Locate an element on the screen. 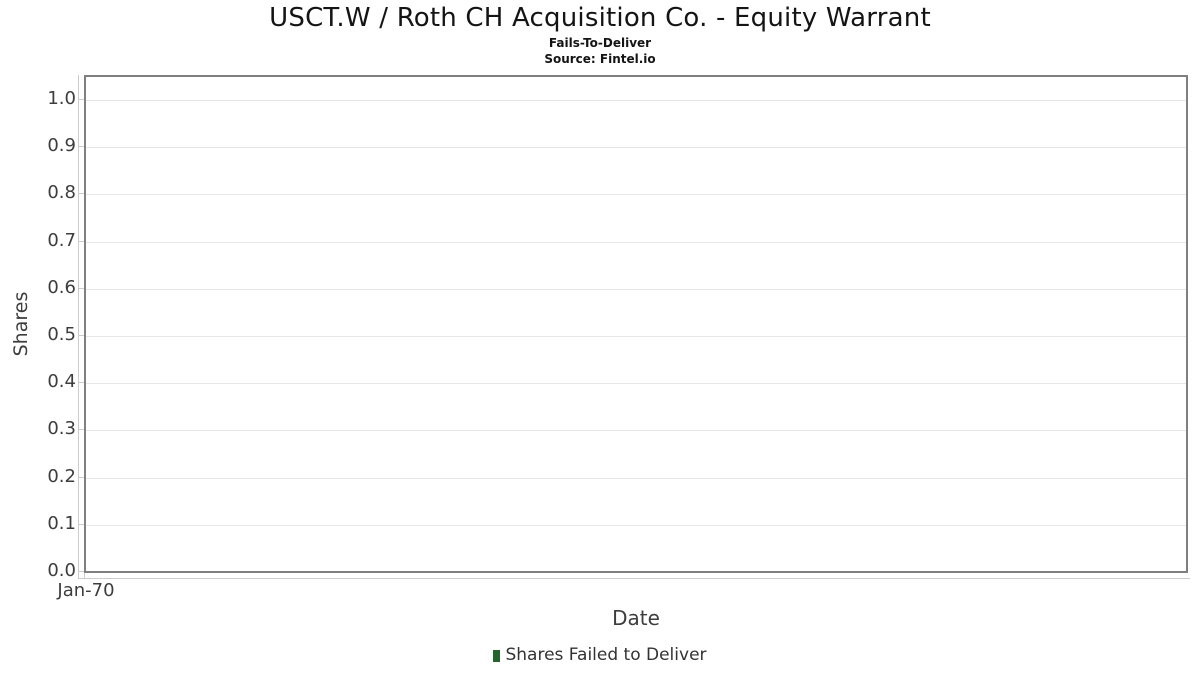  x-tick-mark is located at coordinates (84, 576).